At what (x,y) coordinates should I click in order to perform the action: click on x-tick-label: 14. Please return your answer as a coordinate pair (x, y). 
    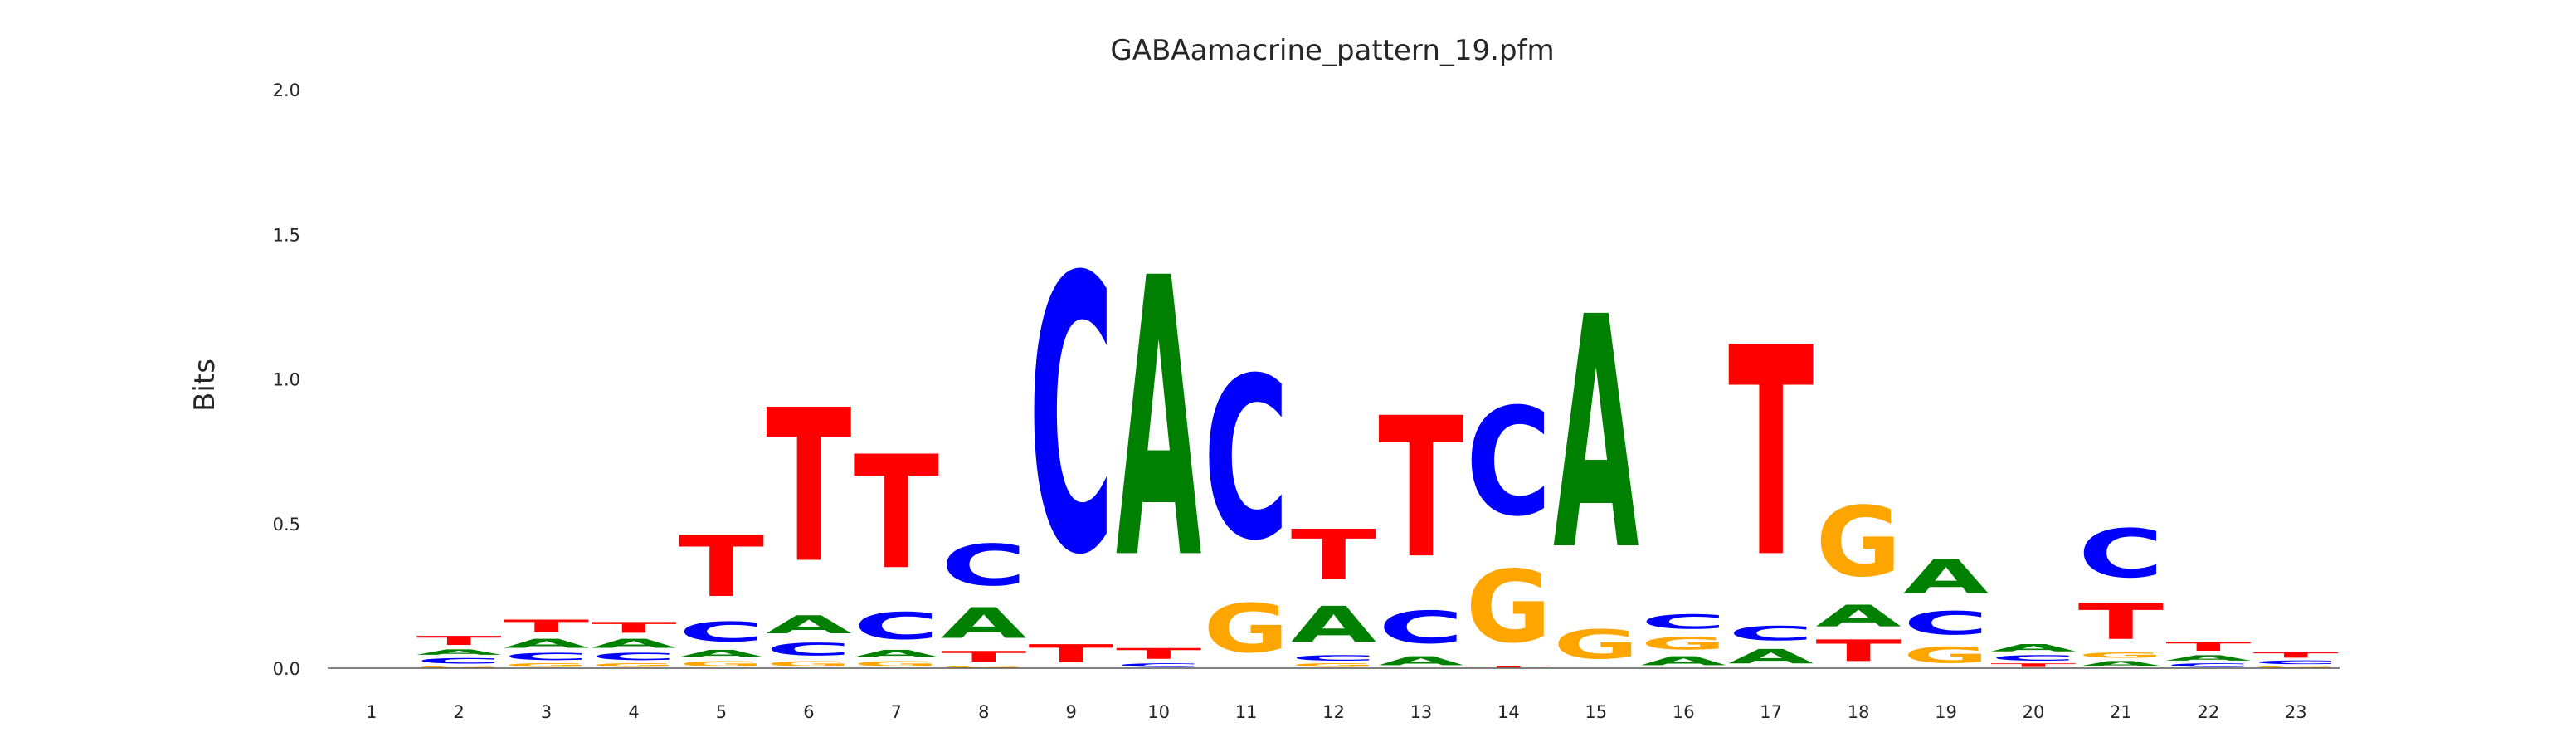
    Looking at the image, I should click on (1508, 712).